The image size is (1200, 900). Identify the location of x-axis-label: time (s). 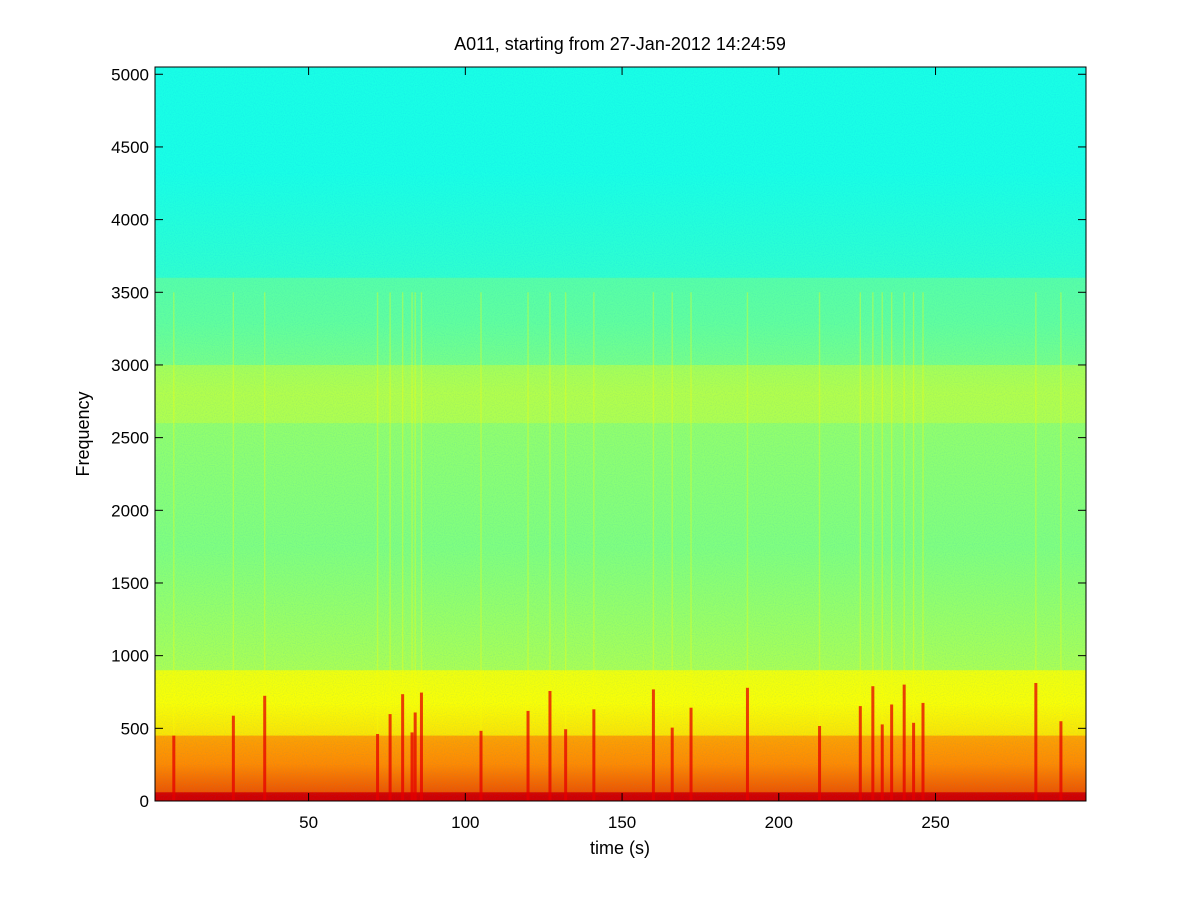
(620, 848).